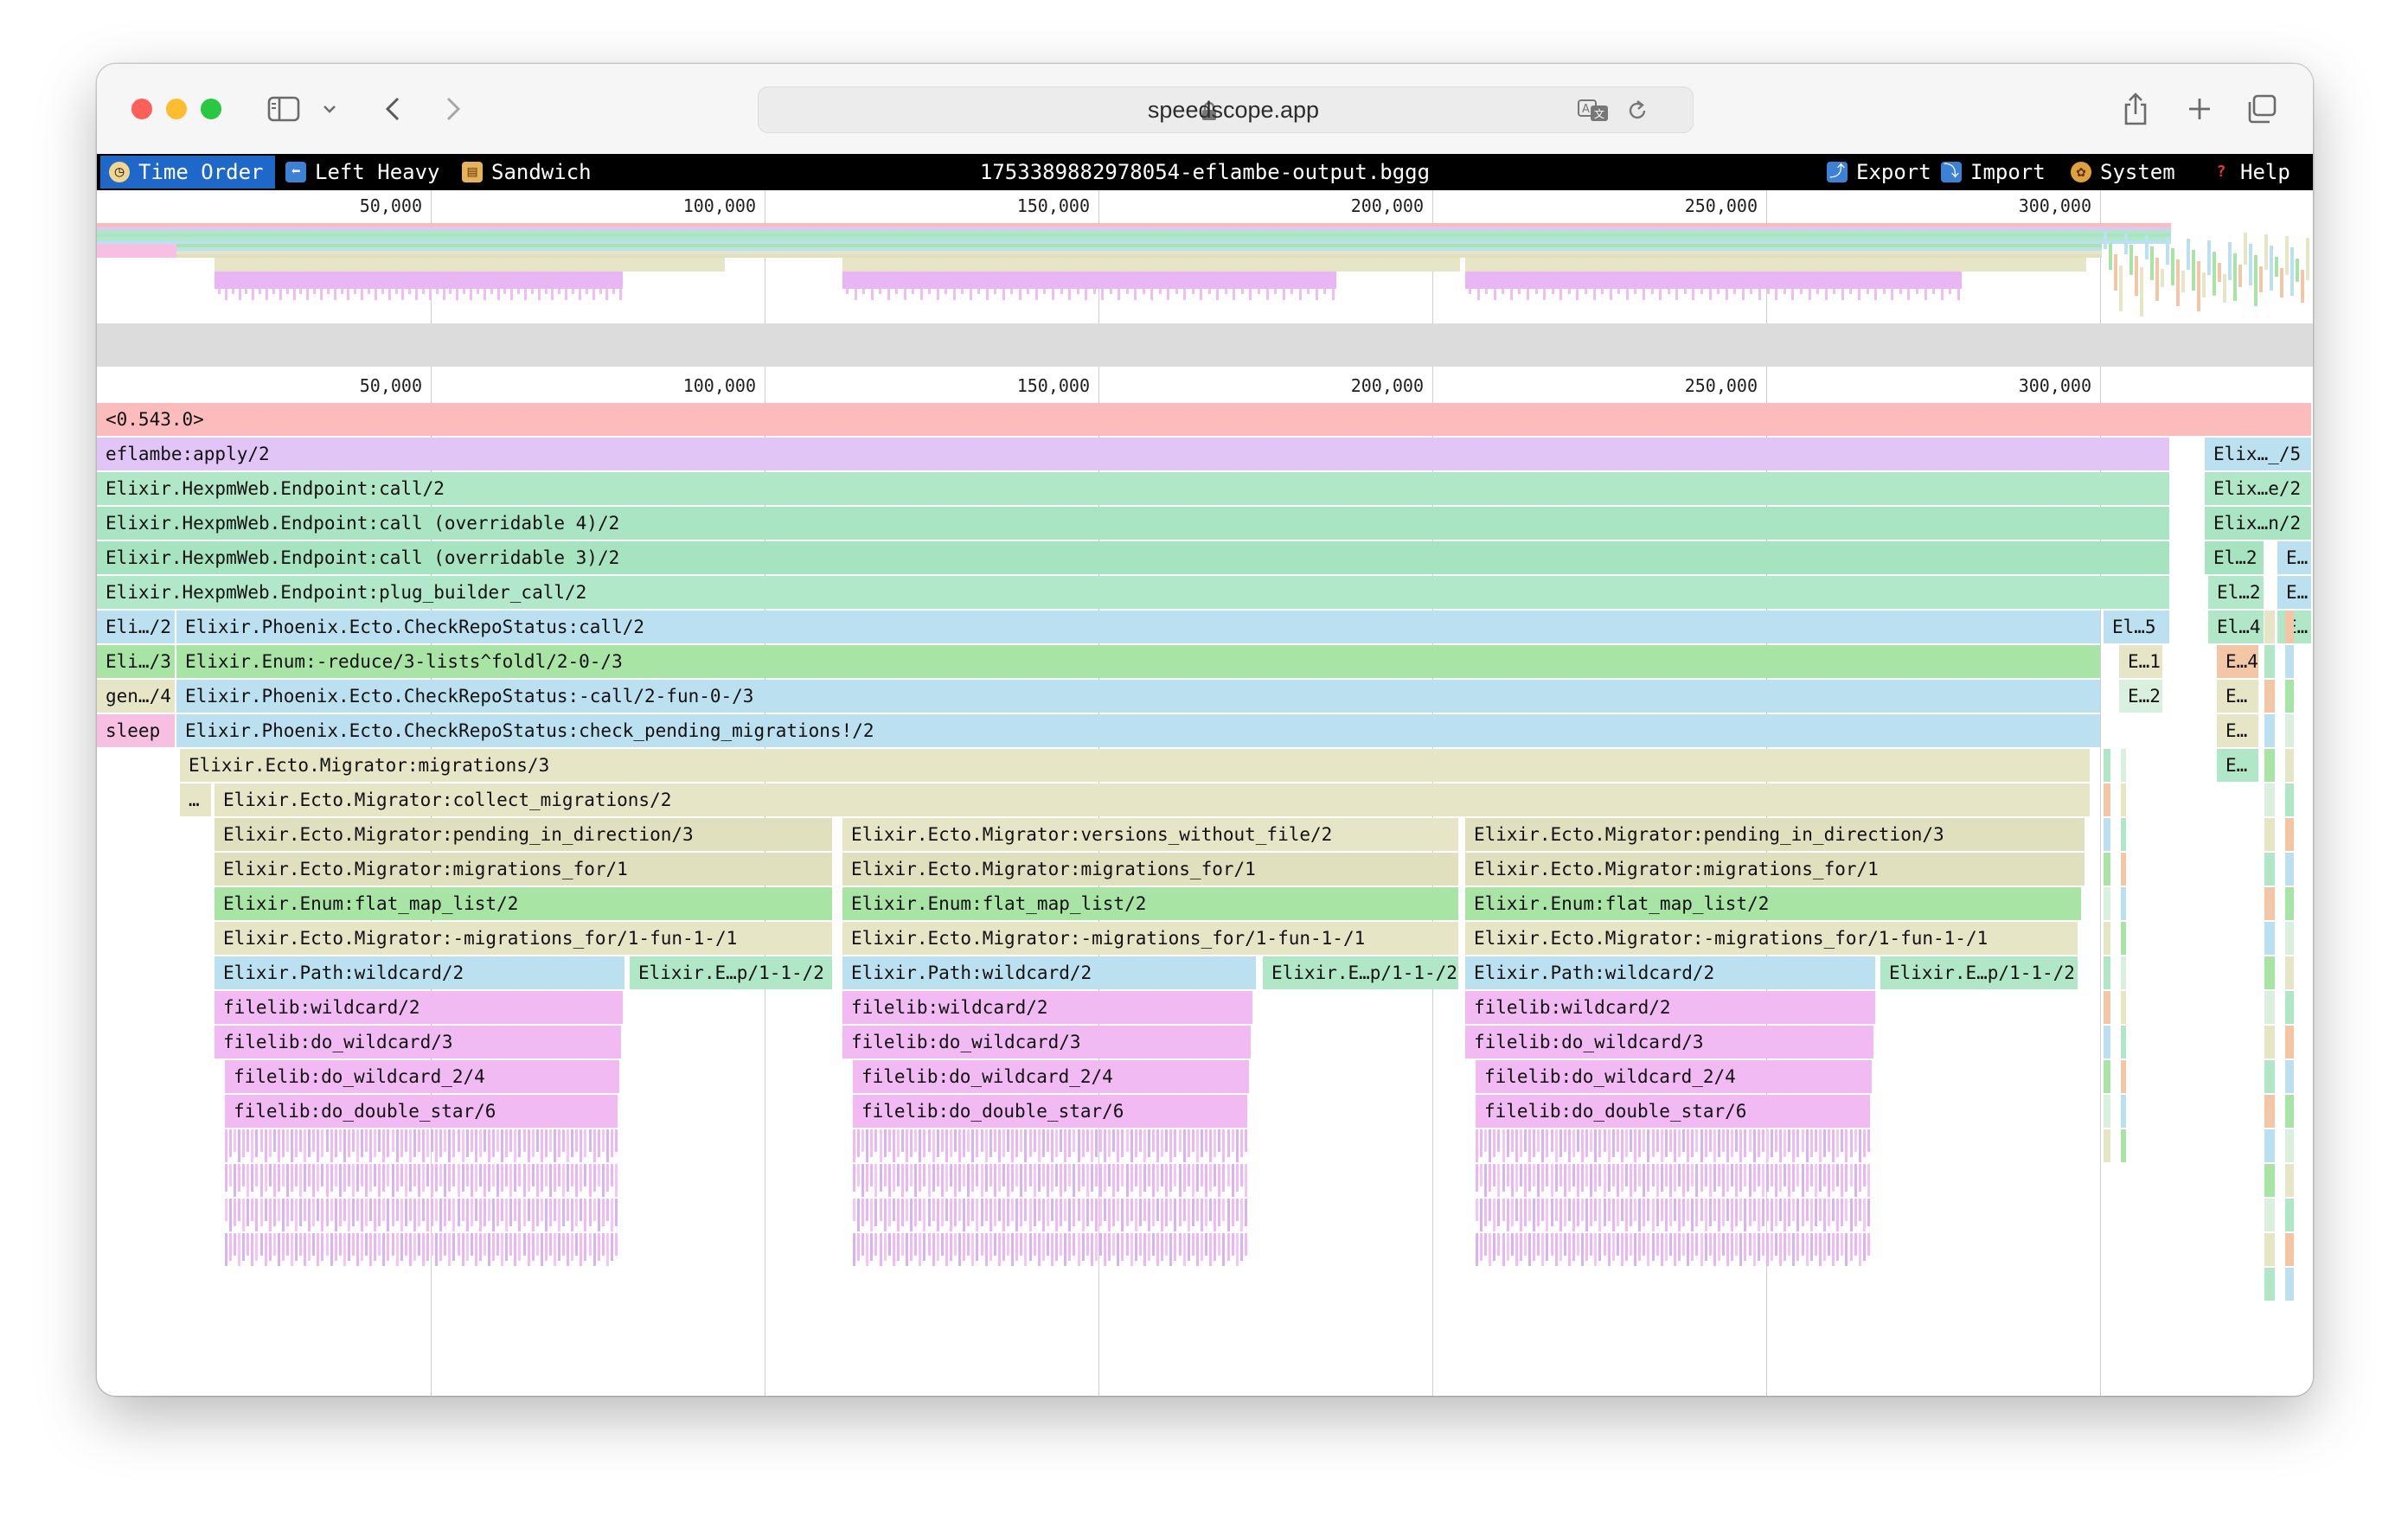 Image resolution: width=2408 pixels, height=1522 pixels. I want to click on svg-text: A, so click(1586, 109).